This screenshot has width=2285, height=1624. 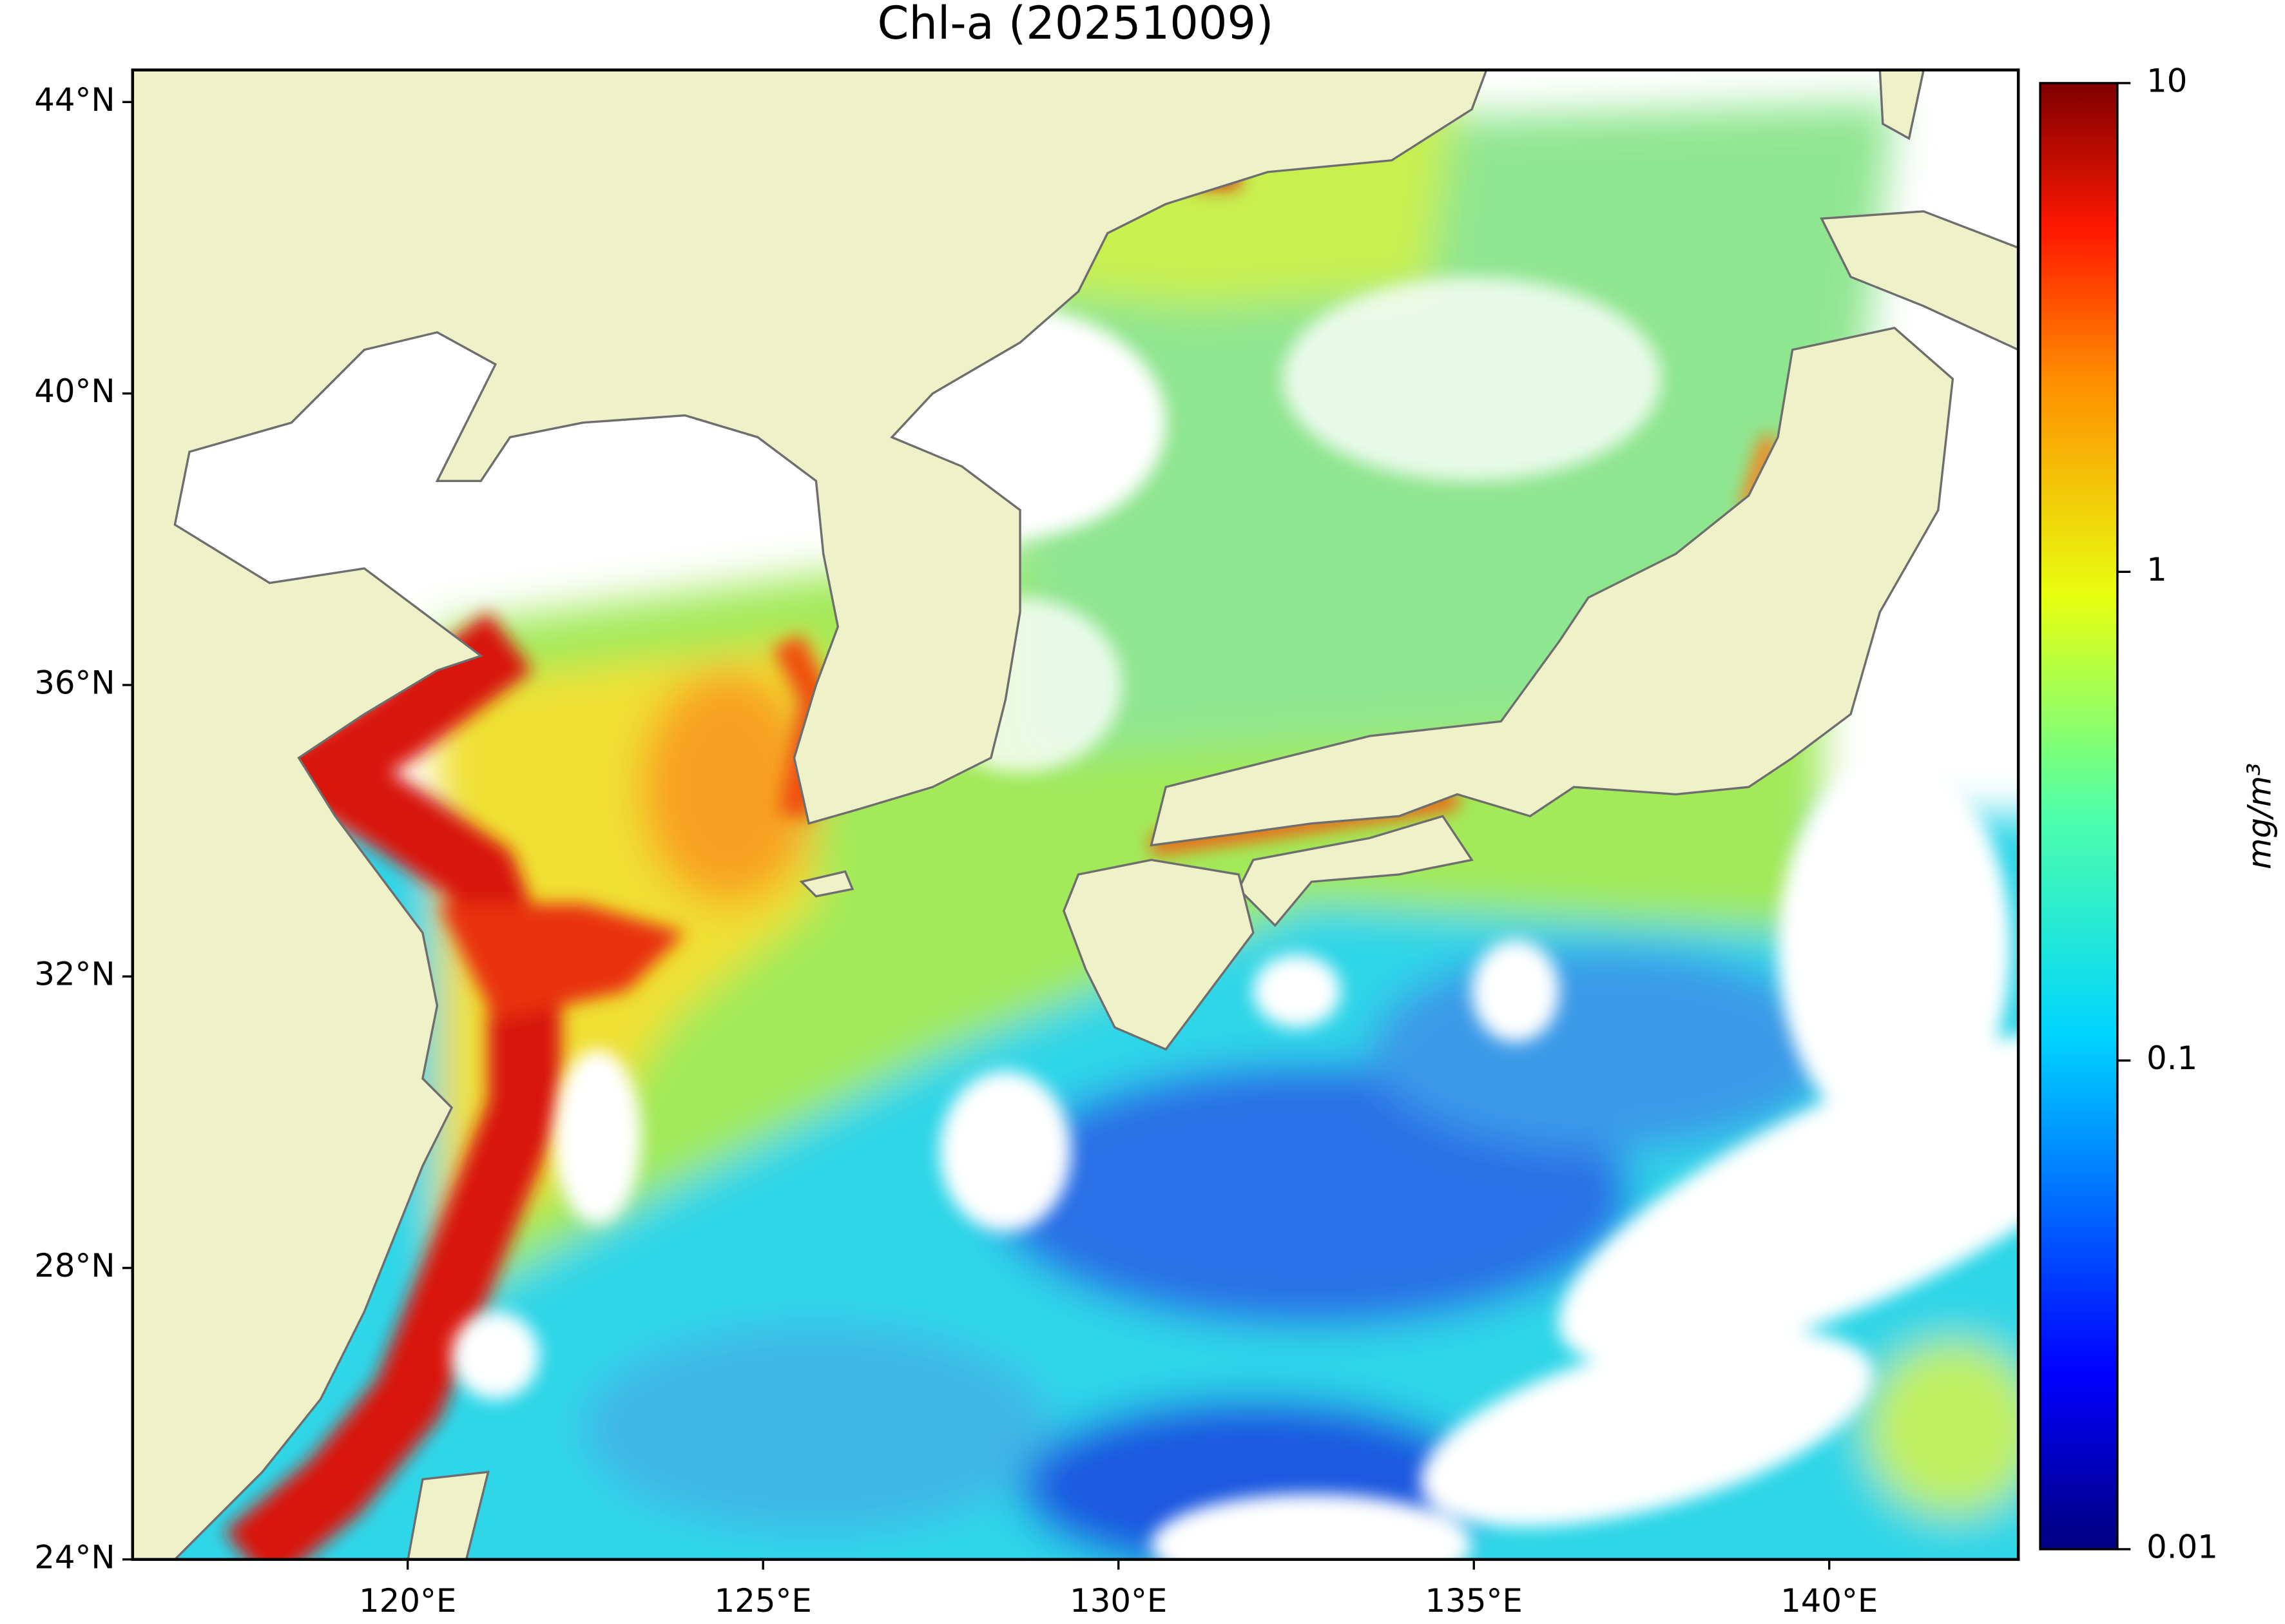 What do you see at coordinates (2259, 816) in the screenshot?
I see `colorbar-label: mg/m³` at bounding box center [2259, 816].